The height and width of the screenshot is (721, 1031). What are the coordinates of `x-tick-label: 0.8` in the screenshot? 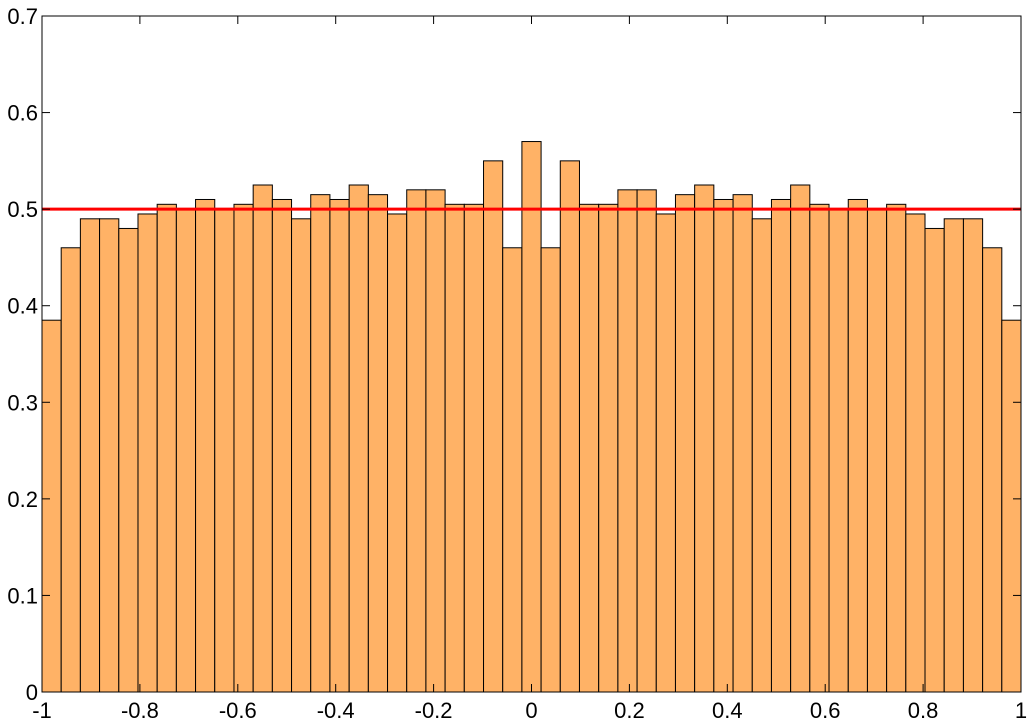 It's located at (923, 709).